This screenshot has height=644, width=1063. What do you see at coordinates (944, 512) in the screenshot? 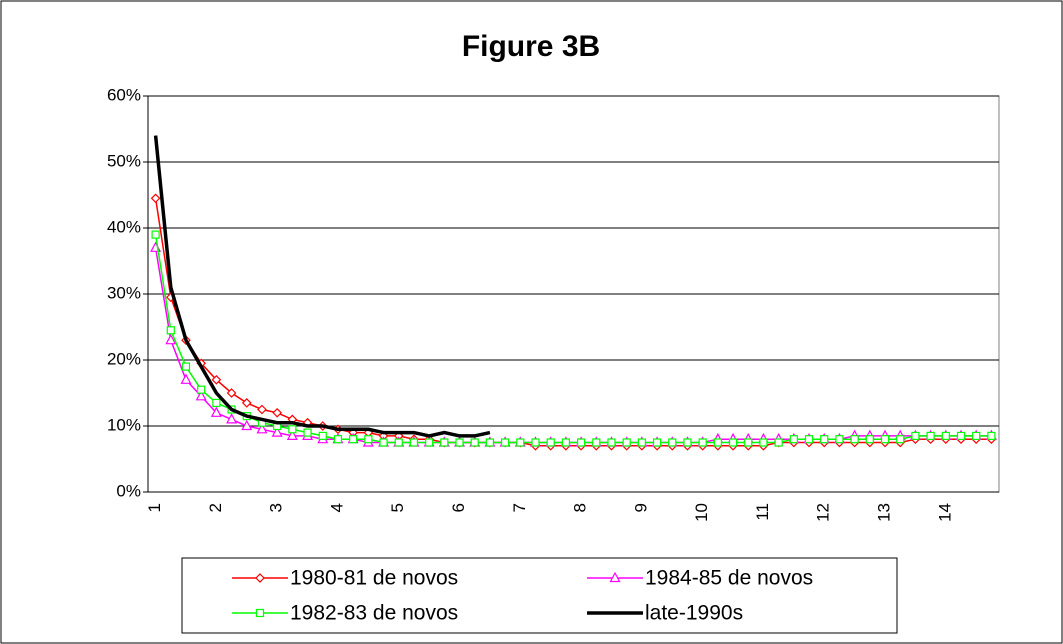
I see `x-tick-label: 14` at bounding box center [944, 512].